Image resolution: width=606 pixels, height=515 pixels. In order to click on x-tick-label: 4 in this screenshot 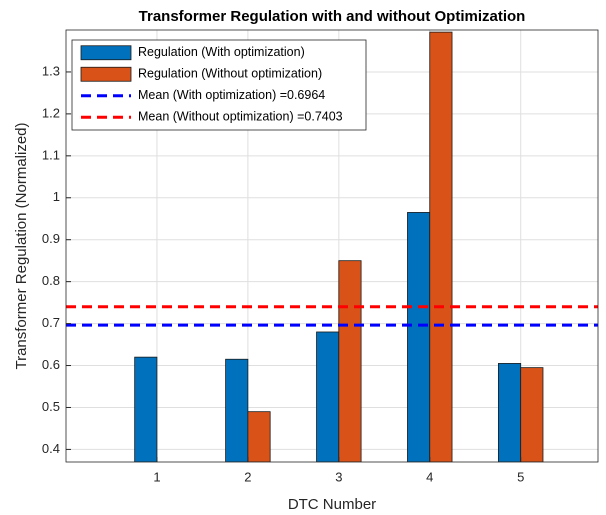, I will do `click(429, 476)`.